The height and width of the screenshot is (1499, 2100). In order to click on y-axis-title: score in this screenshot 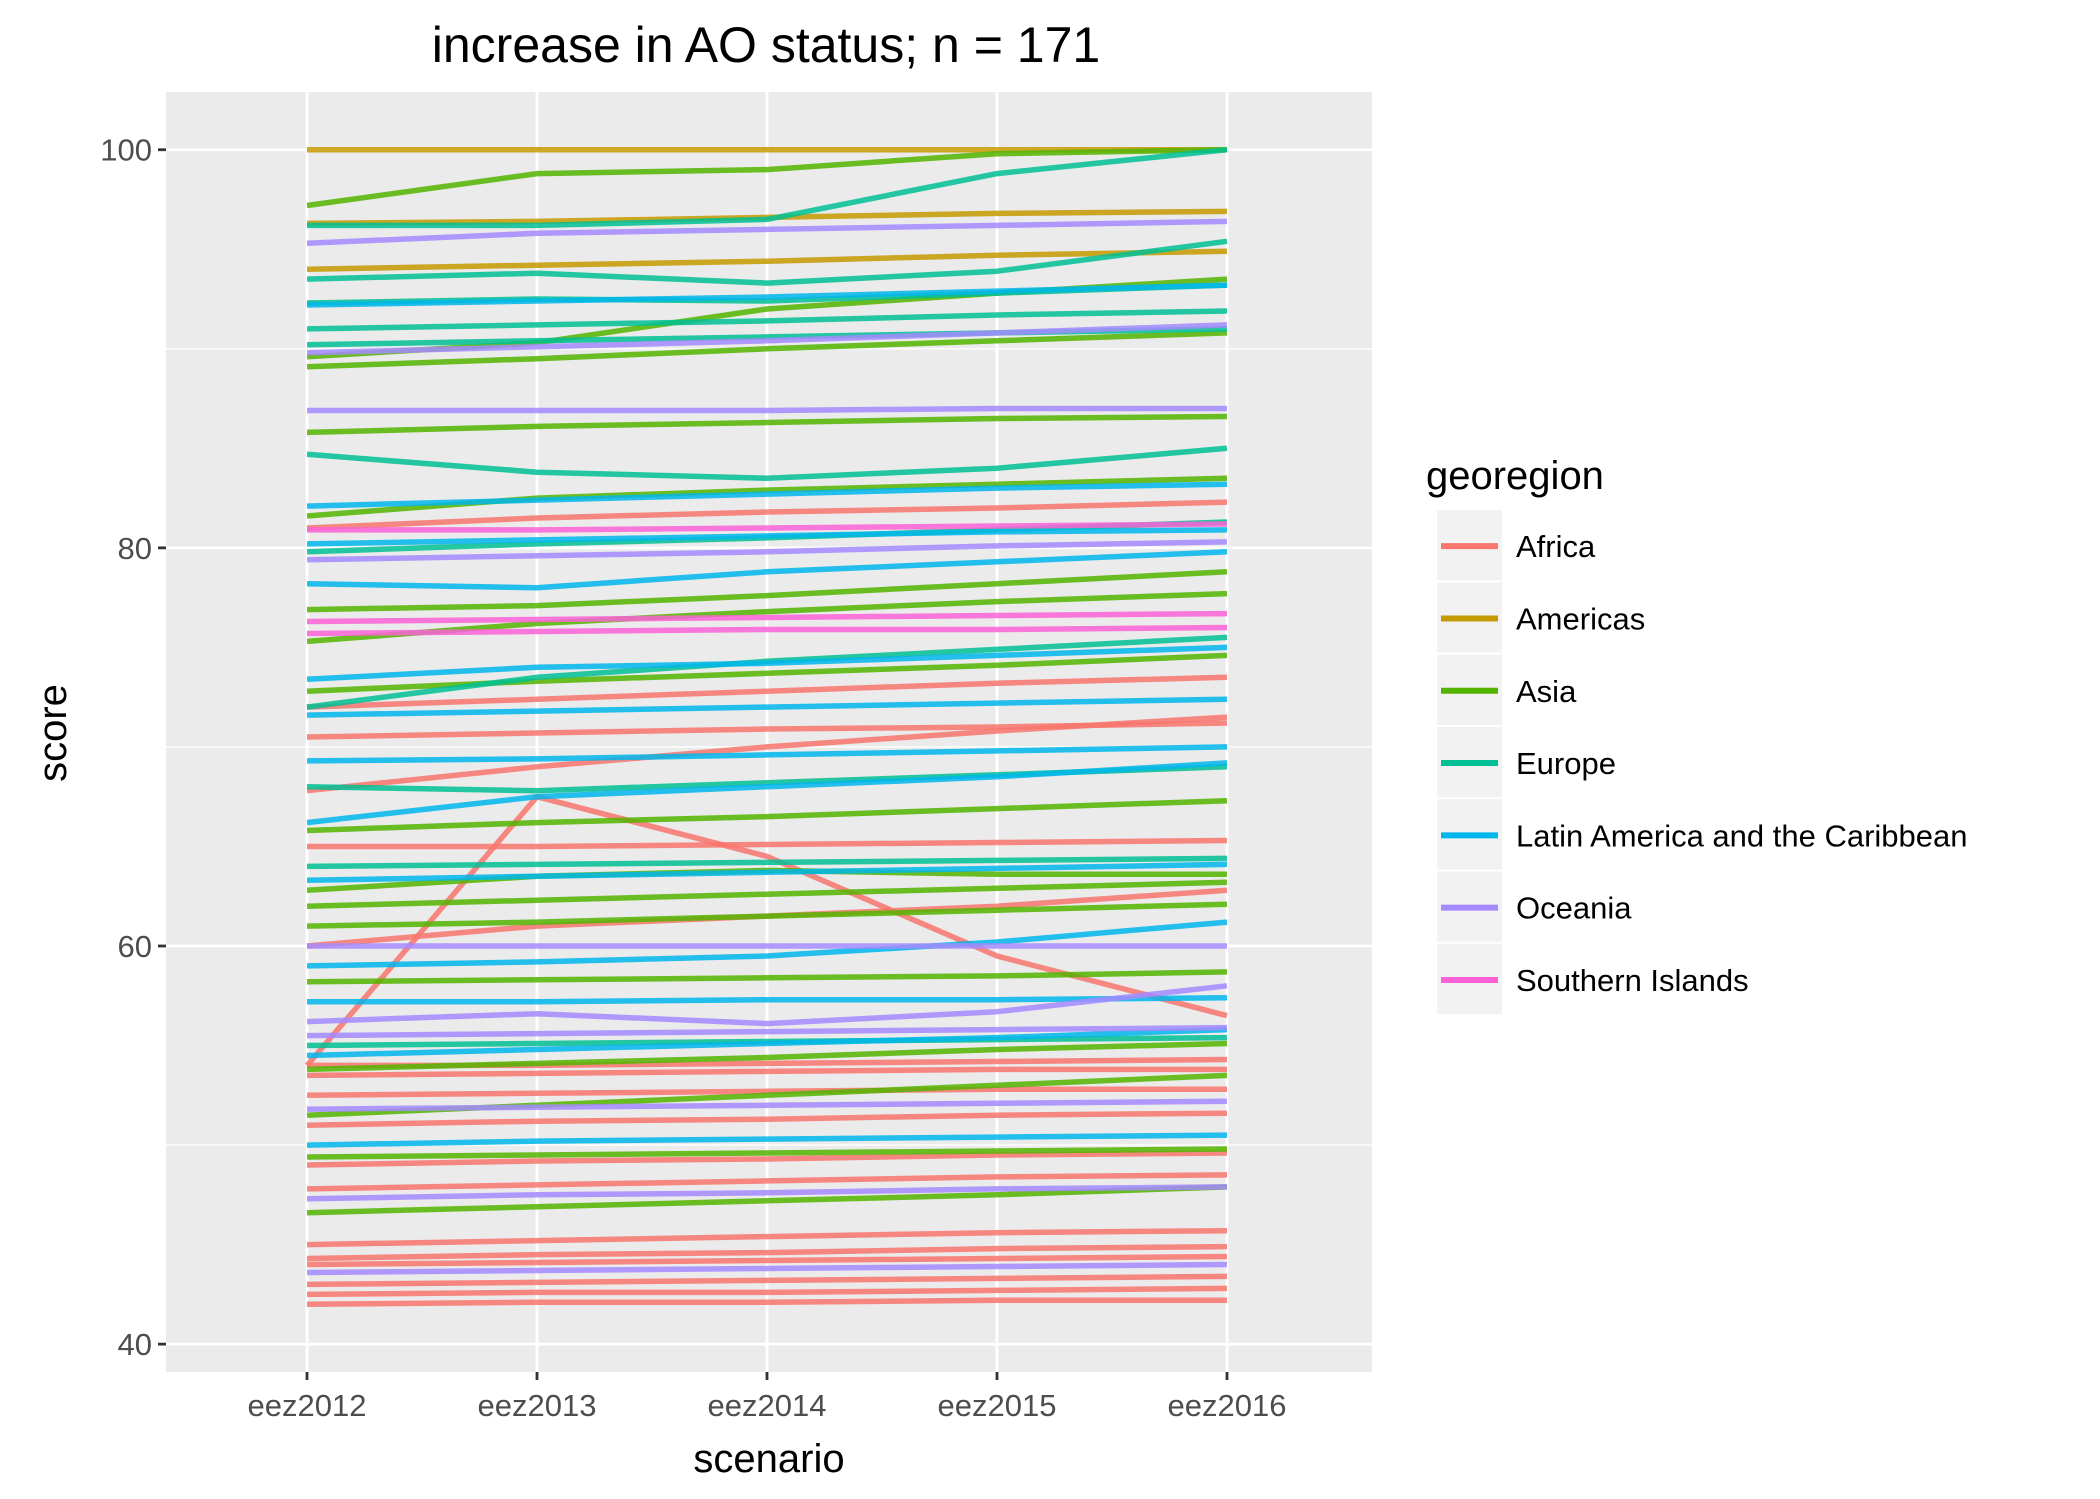, I will do `click(53, 733)`.